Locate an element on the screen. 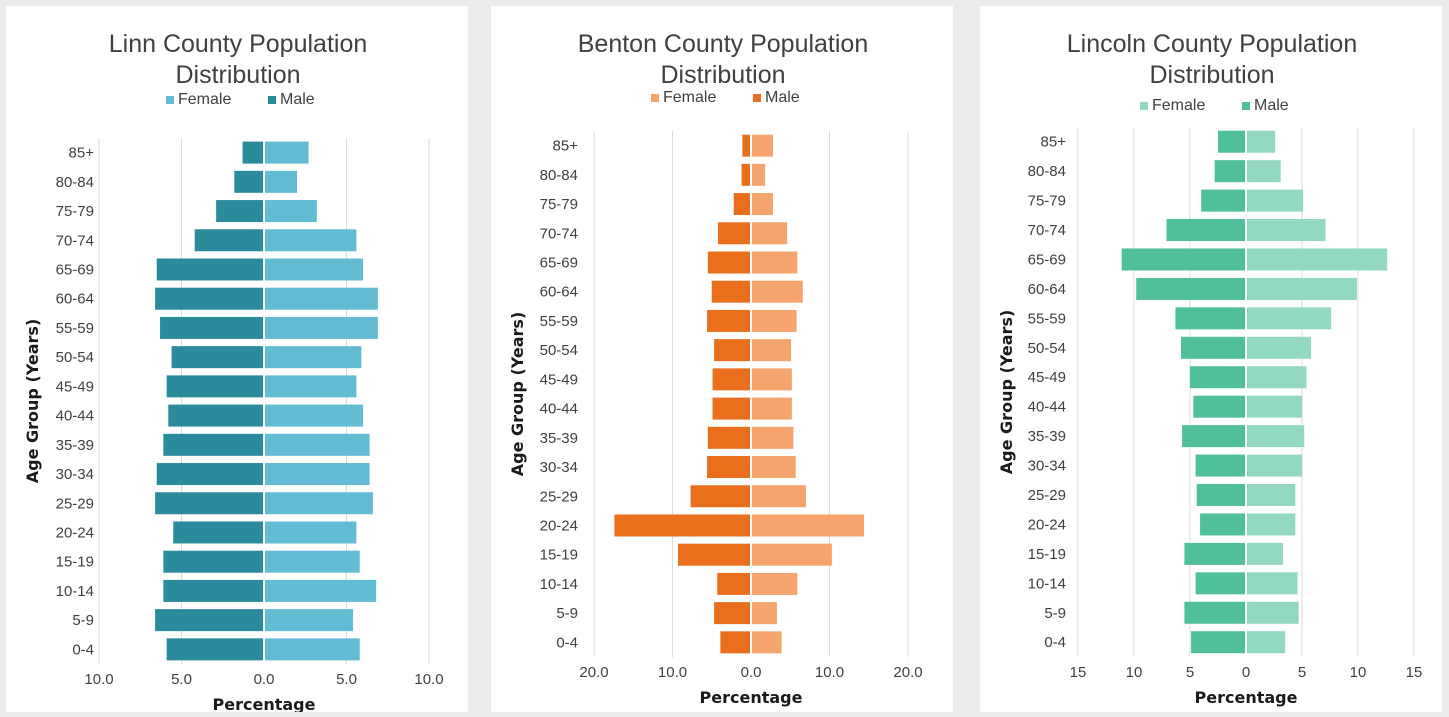 Image resolution: width=1449 pixels, height=717 pixels. y-tick-label: 40-44 is located at coordinates (559, 409).